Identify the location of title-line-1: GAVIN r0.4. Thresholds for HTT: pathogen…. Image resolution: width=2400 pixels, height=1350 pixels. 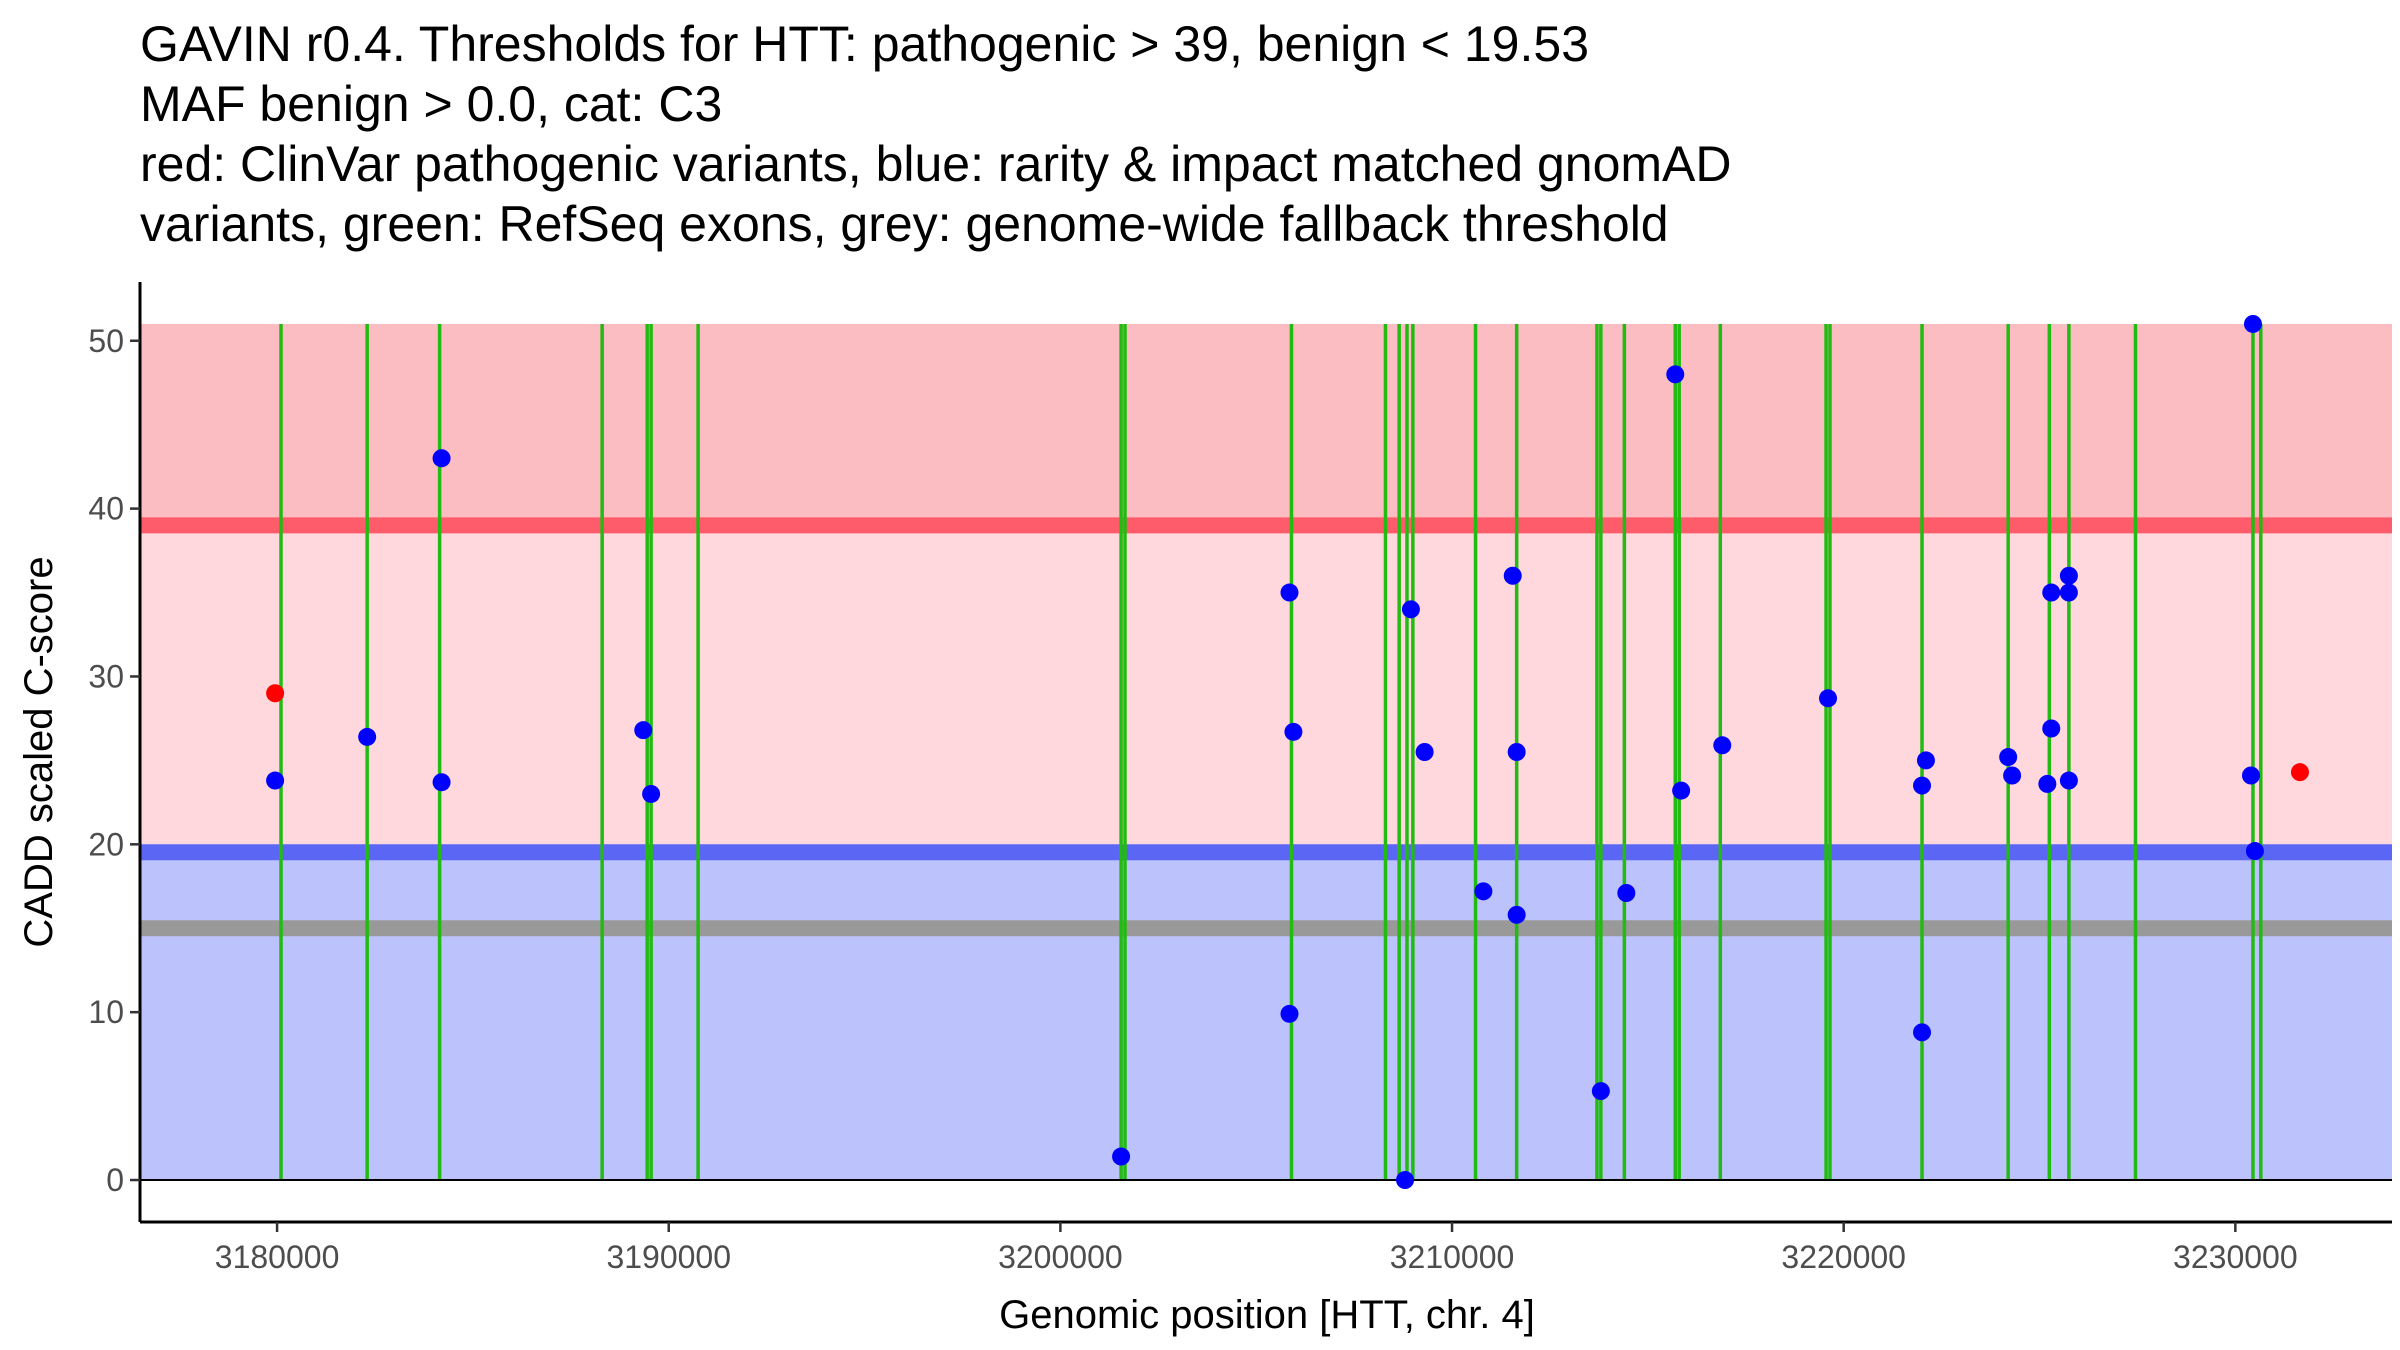
(864, 44).